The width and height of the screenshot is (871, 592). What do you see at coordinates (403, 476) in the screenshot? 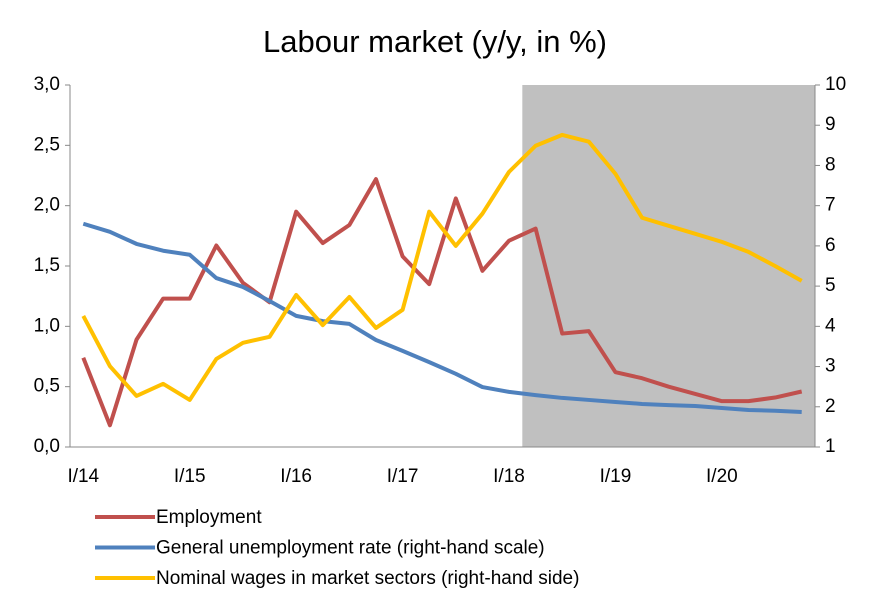
I see `x-tick-label: I/17` at bounding box center [403, 476].